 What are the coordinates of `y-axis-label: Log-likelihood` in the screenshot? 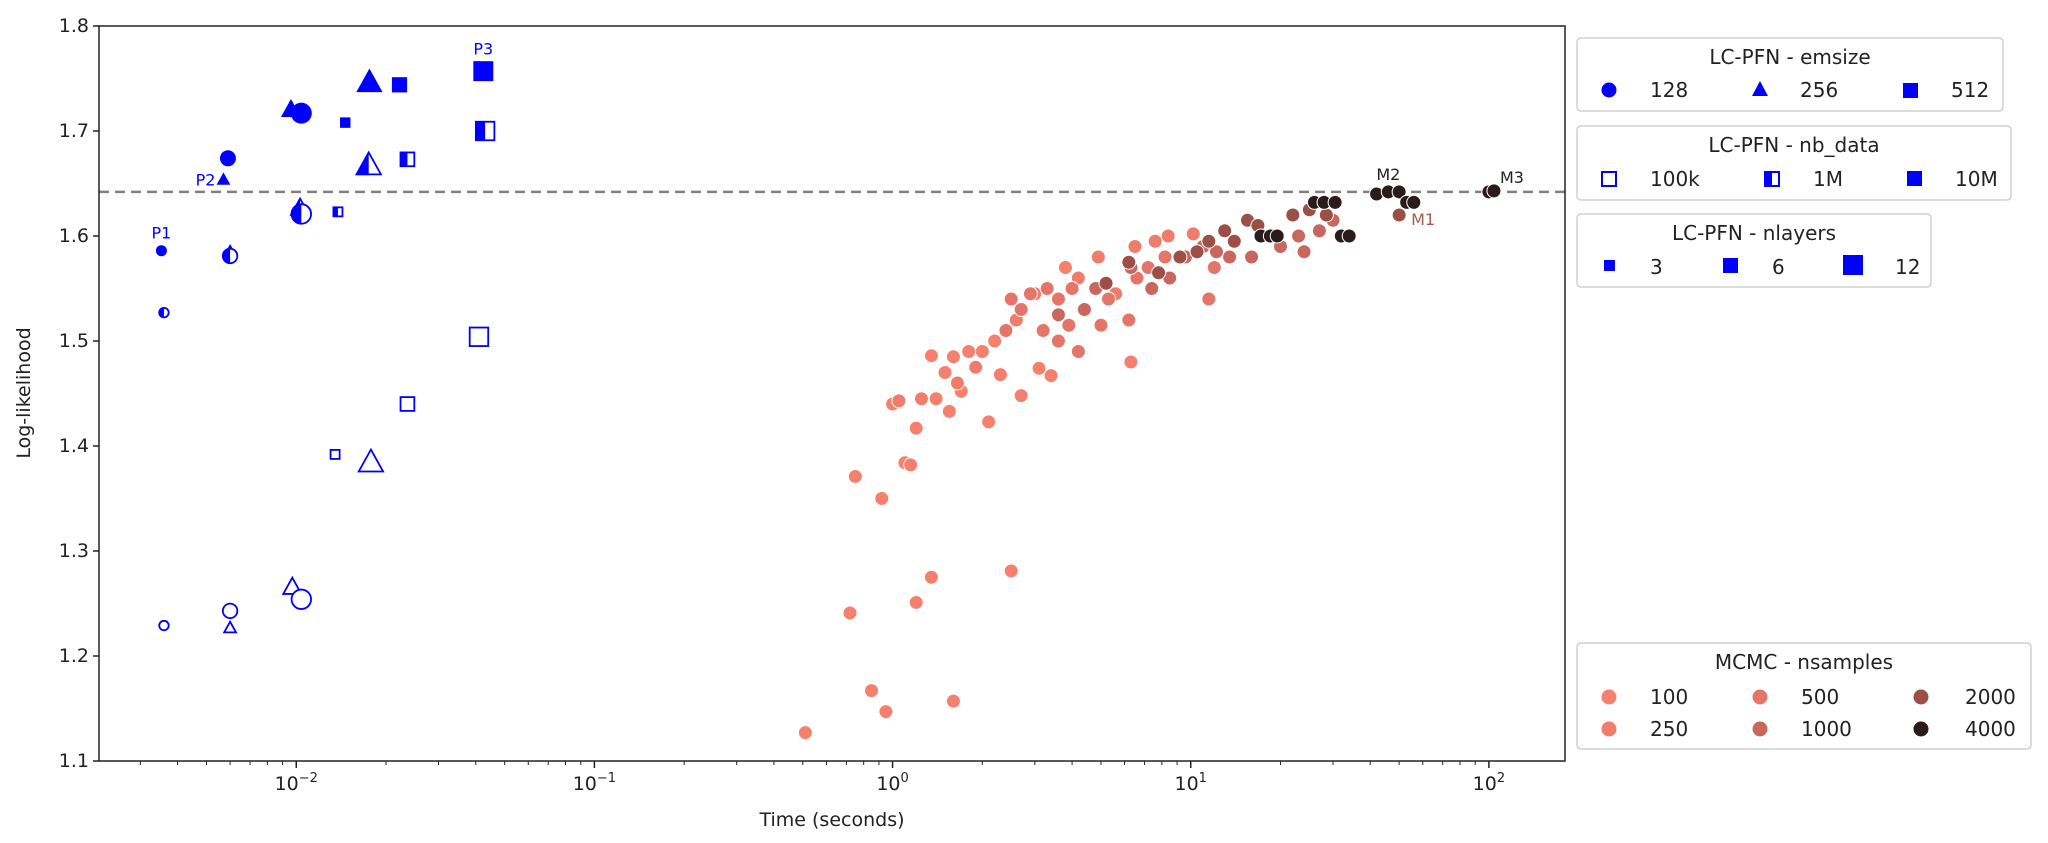 It's located at (24, 392).